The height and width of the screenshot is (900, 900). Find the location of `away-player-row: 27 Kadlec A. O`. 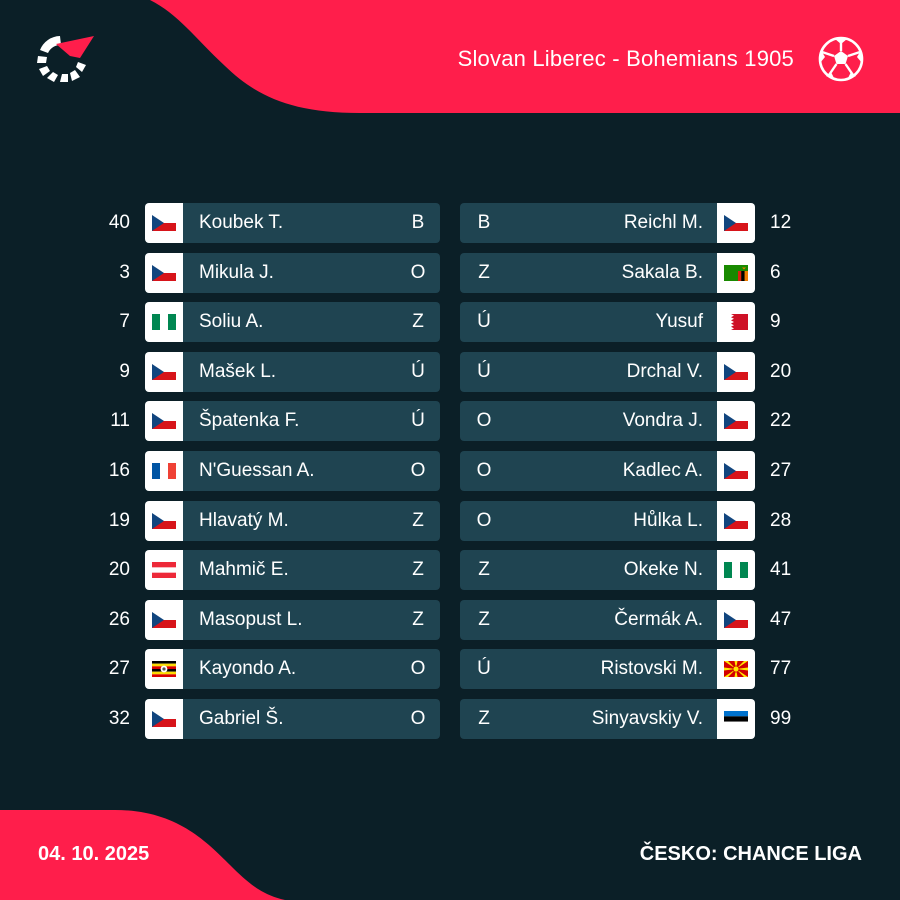

away-player-row: 27 Kadlec A. O is located at coordinates (632, 471).